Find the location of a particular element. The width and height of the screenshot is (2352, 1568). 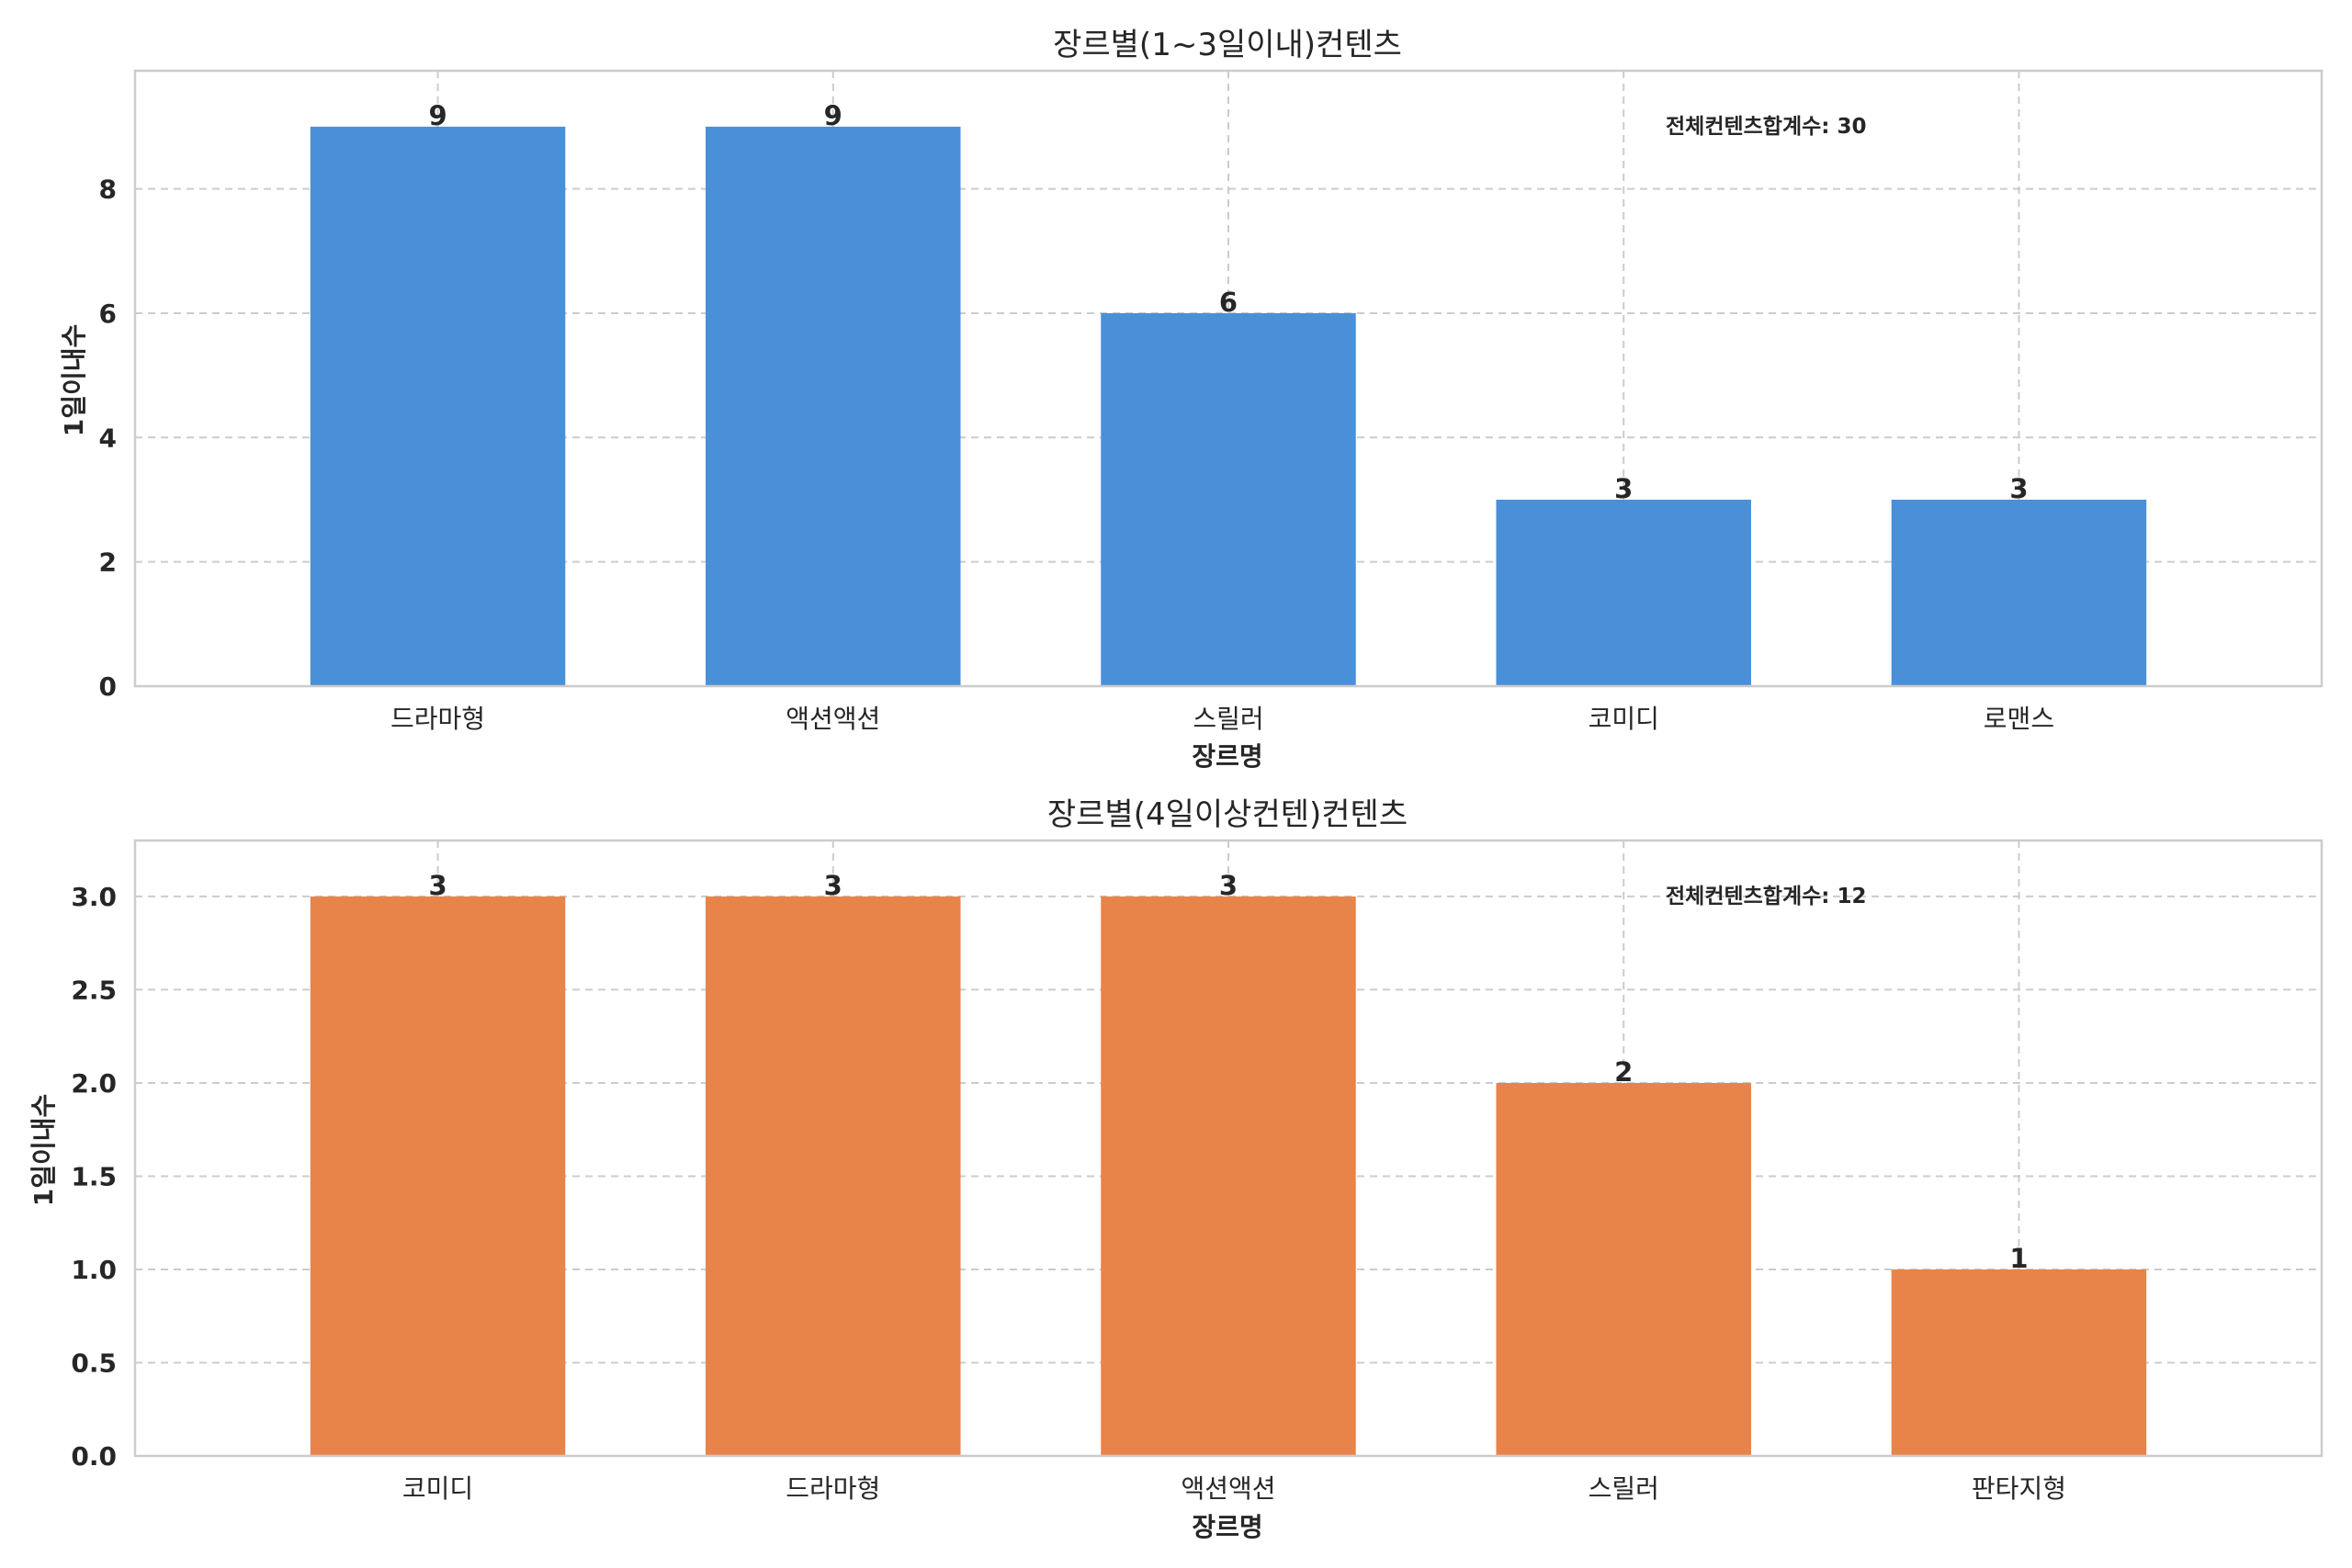

y-tick-label: 0 is located at coordinates (108, 687).